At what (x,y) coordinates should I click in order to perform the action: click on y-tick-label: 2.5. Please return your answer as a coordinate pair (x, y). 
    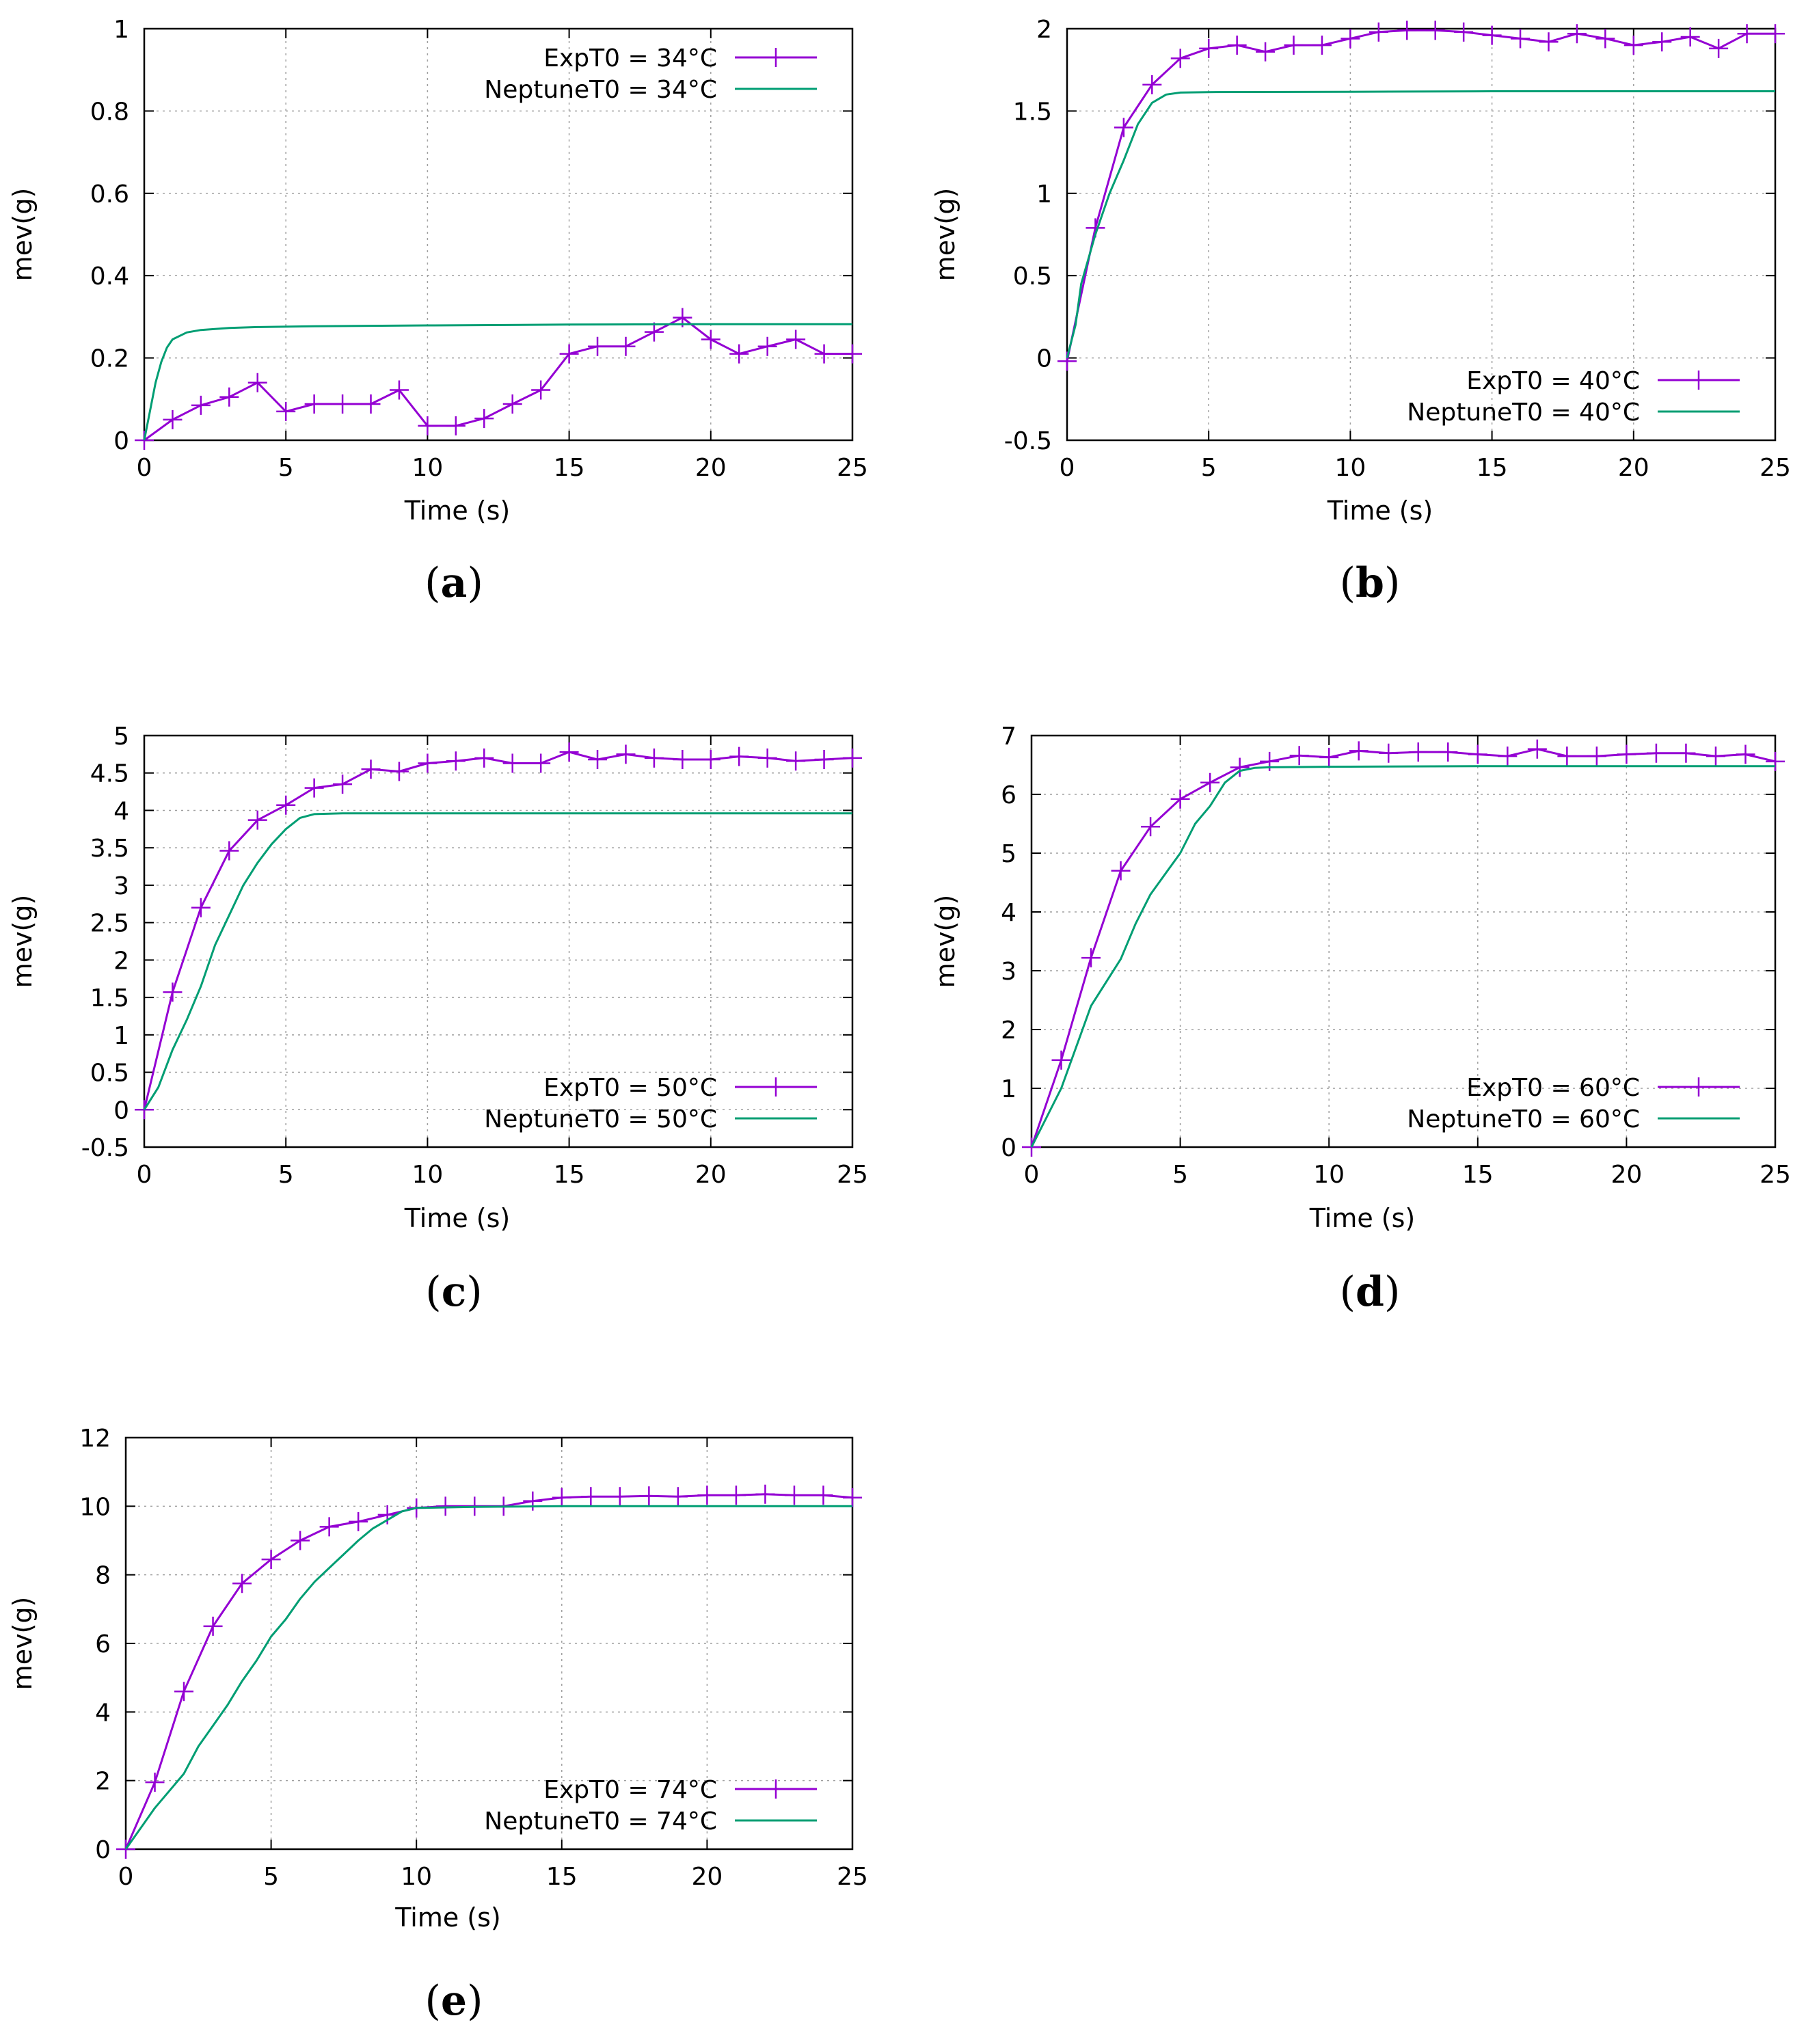
    Looking at the image, I should click on (109, 924).